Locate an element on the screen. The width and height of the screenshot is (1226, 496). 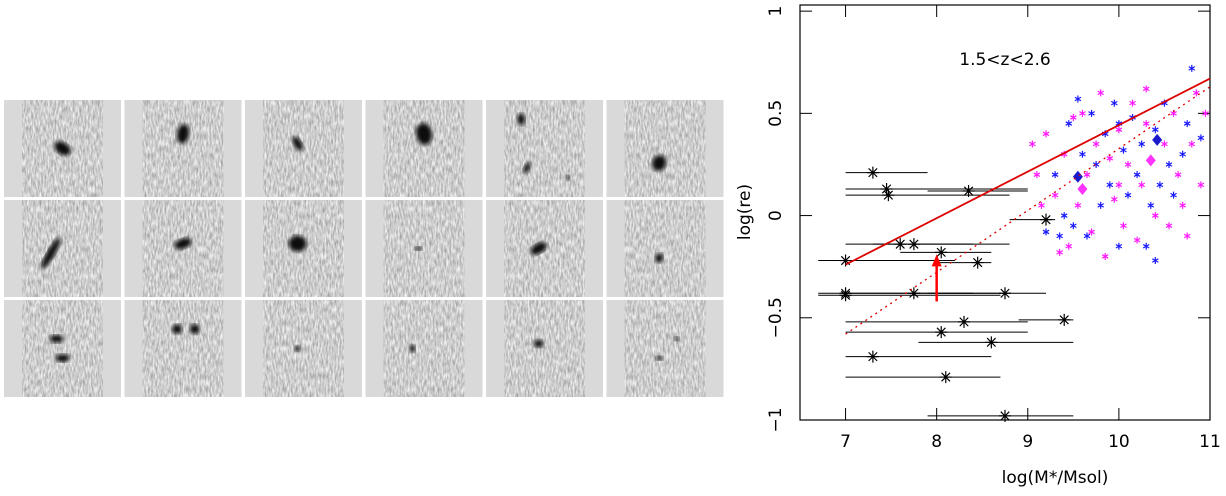
x-axis-label: log(M*/Msol) is located at coordinates (1055, 478).